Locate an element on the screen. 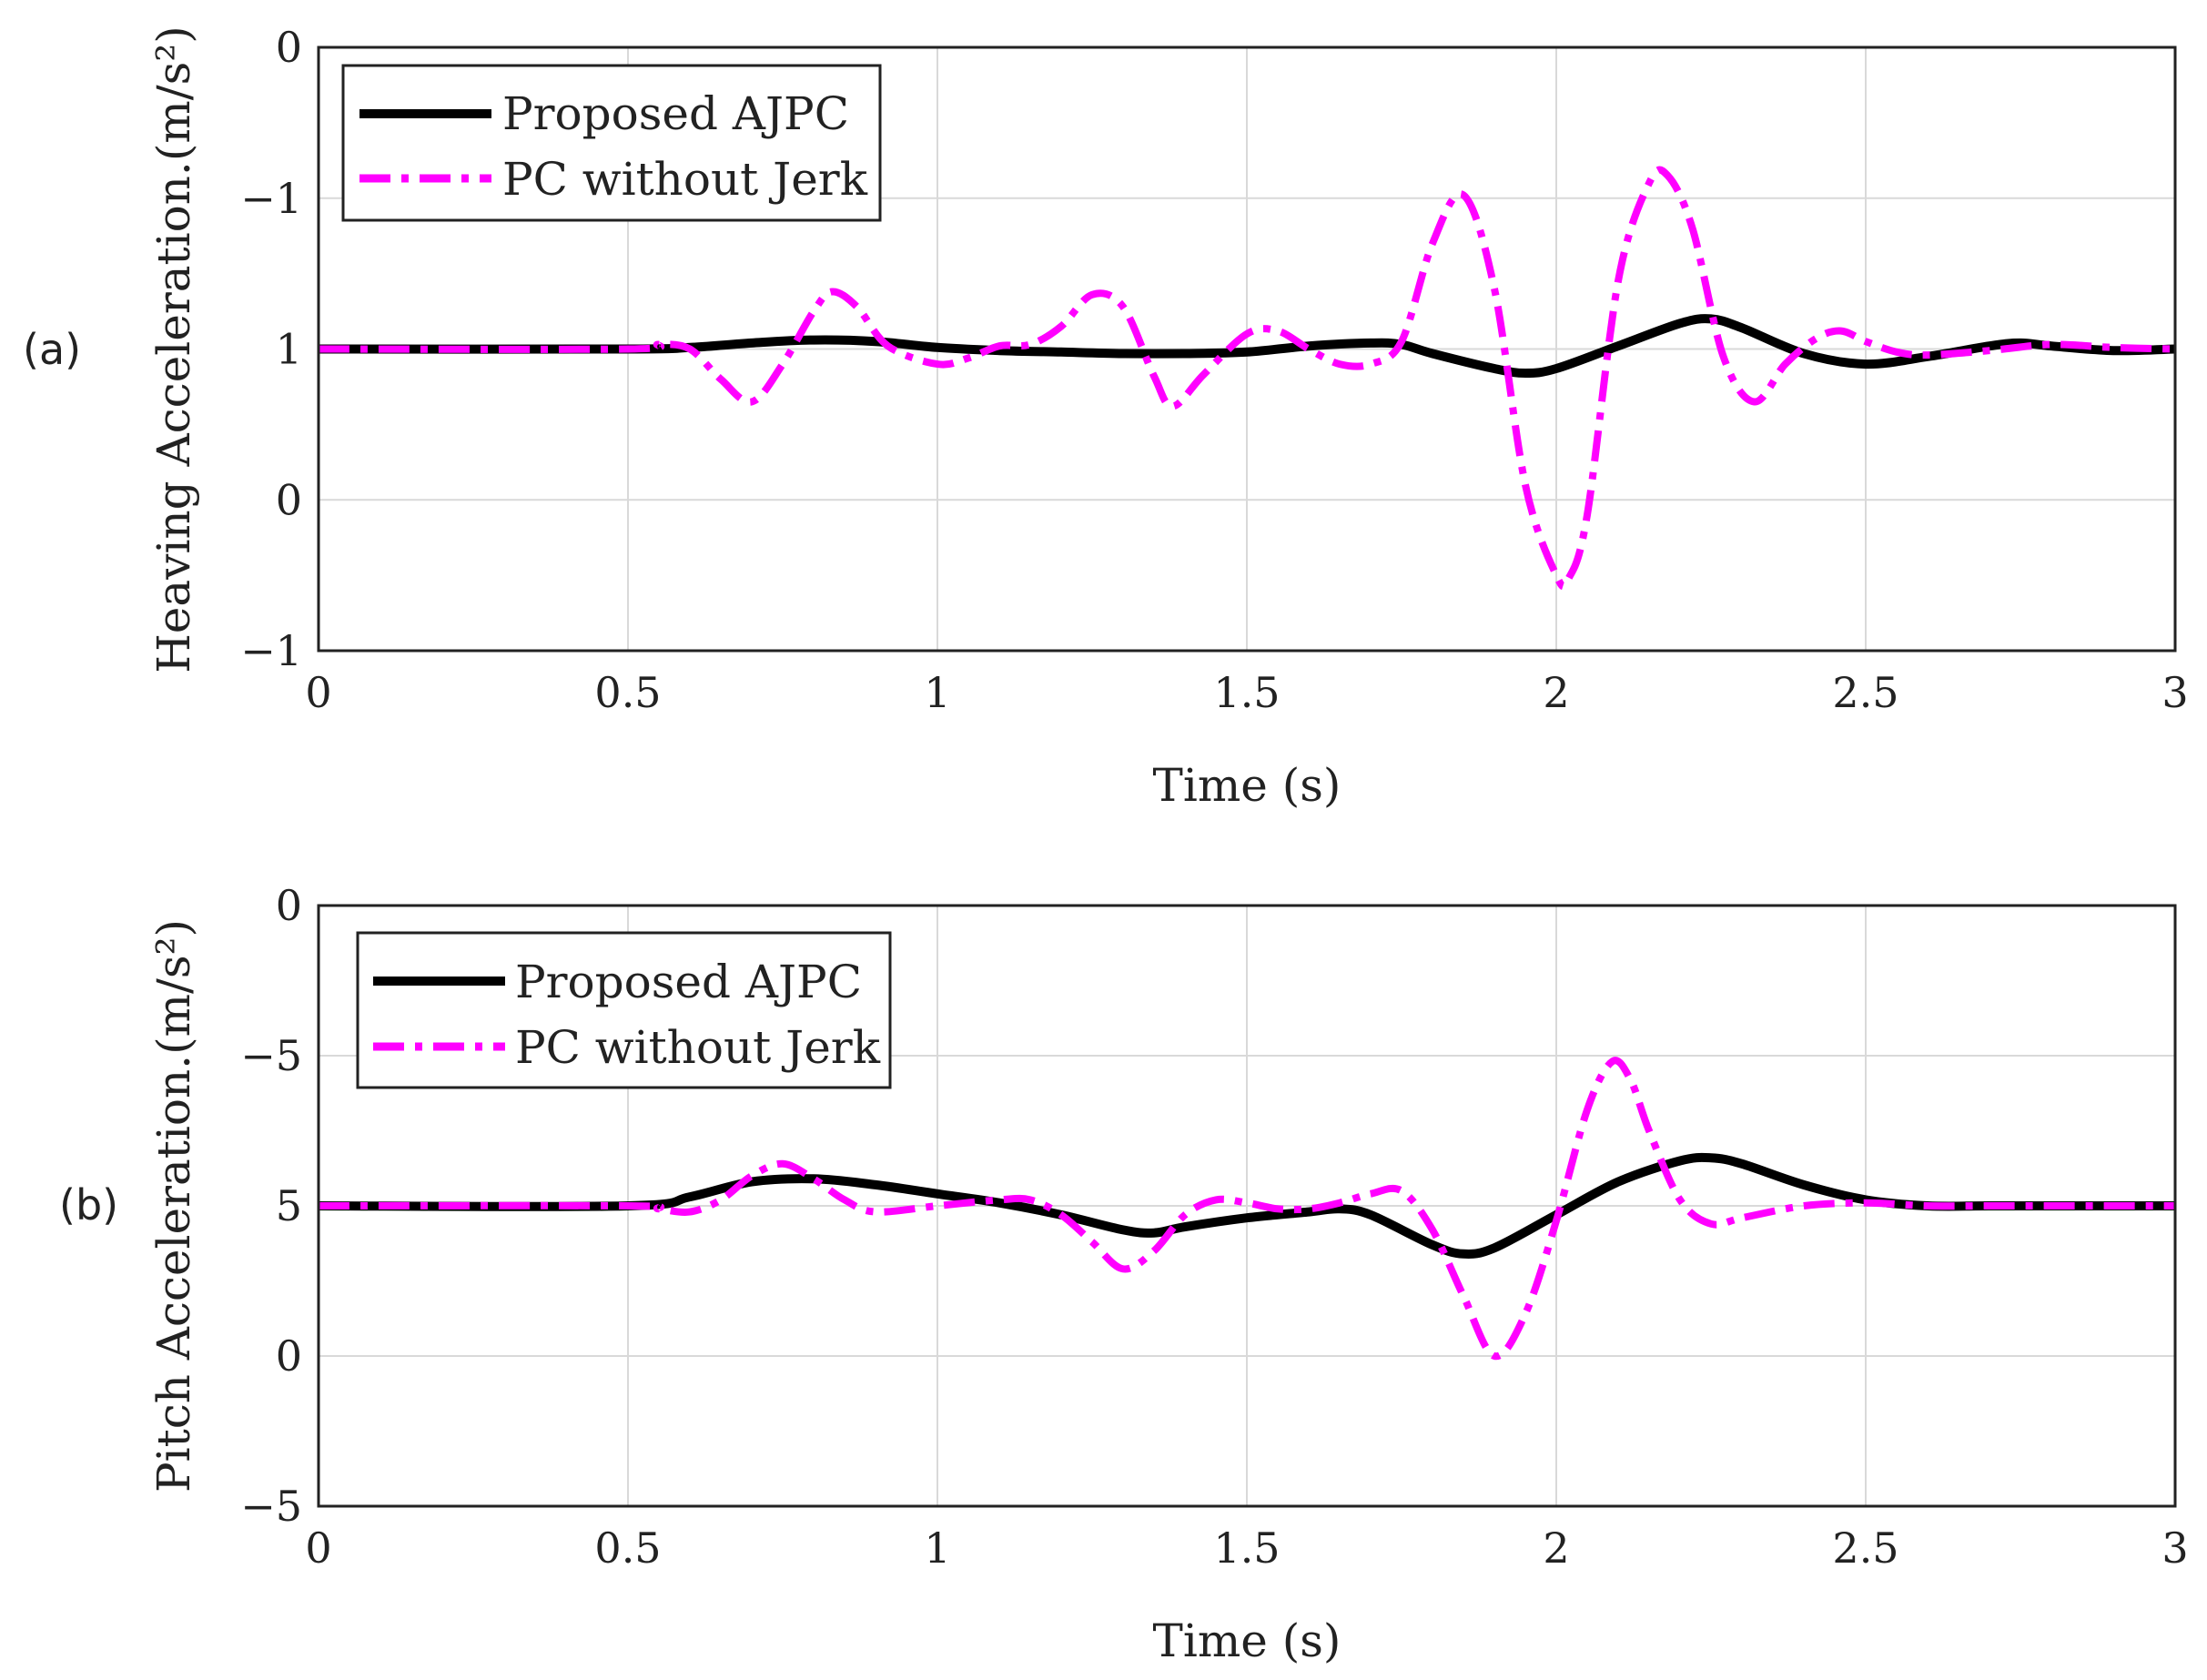  legend-label-a-proposed-ajpc: Proposed AJPC is located at coordinates (676, 114).